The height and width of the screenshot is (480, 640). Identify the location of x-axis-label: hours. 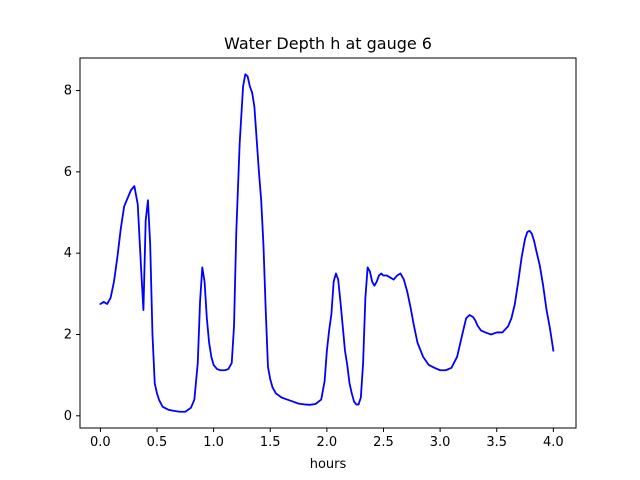
(328, 464).